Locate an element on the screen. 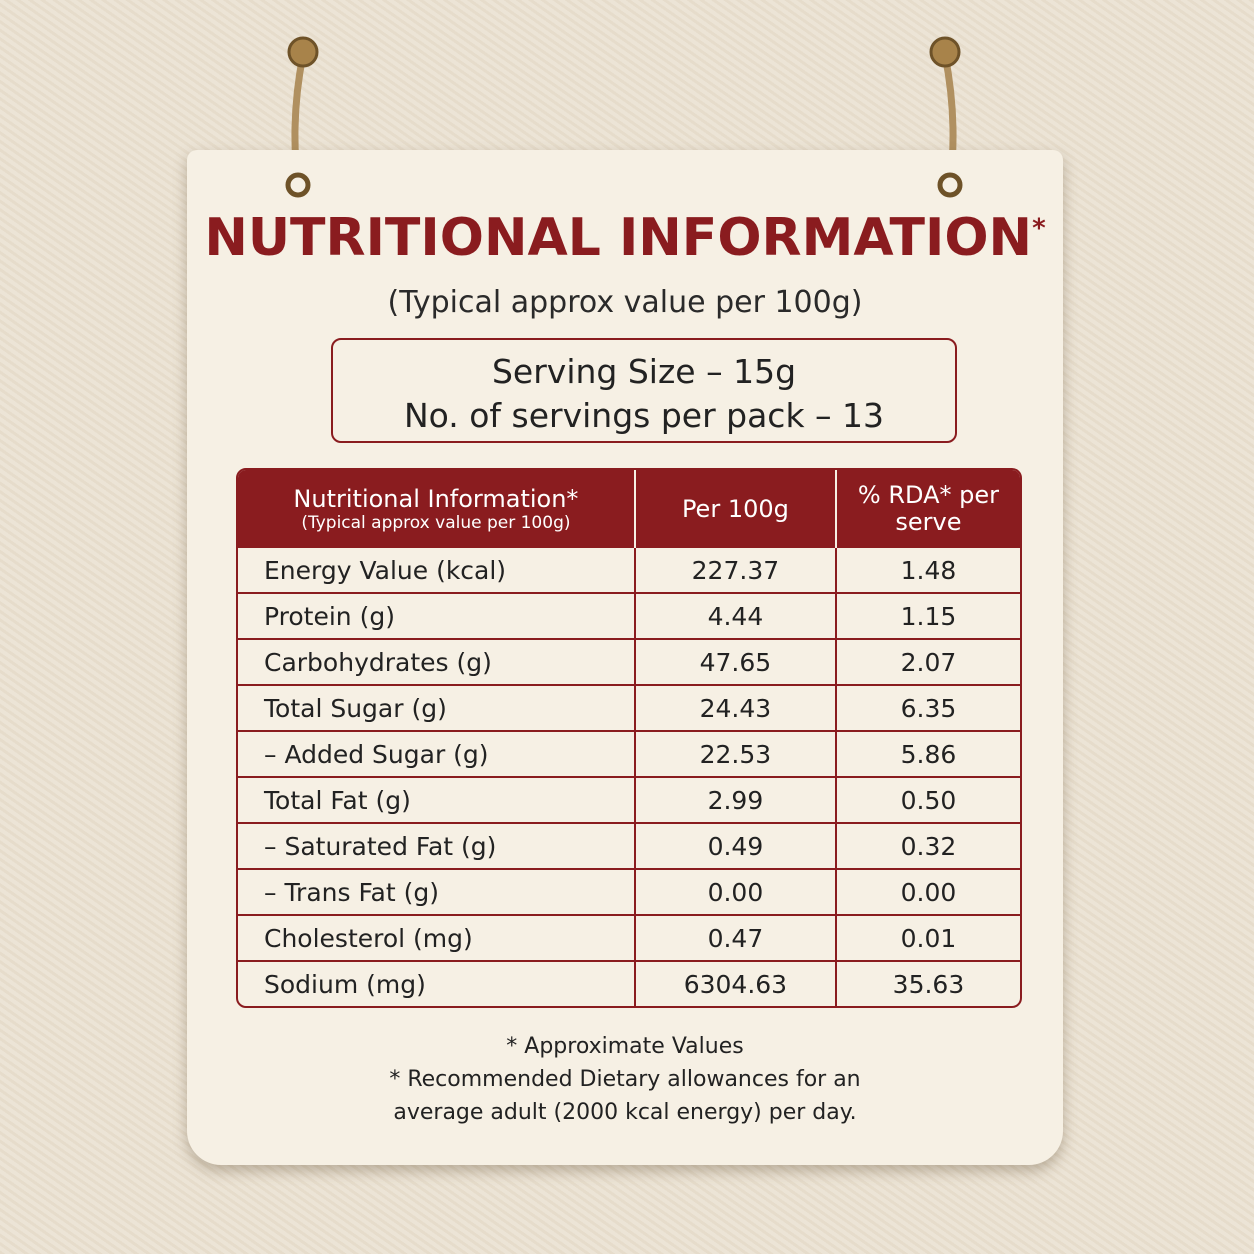 The image size is (1254, 1254). nutrient-name: Sodium (mg) is located at coordinates (437, 983).